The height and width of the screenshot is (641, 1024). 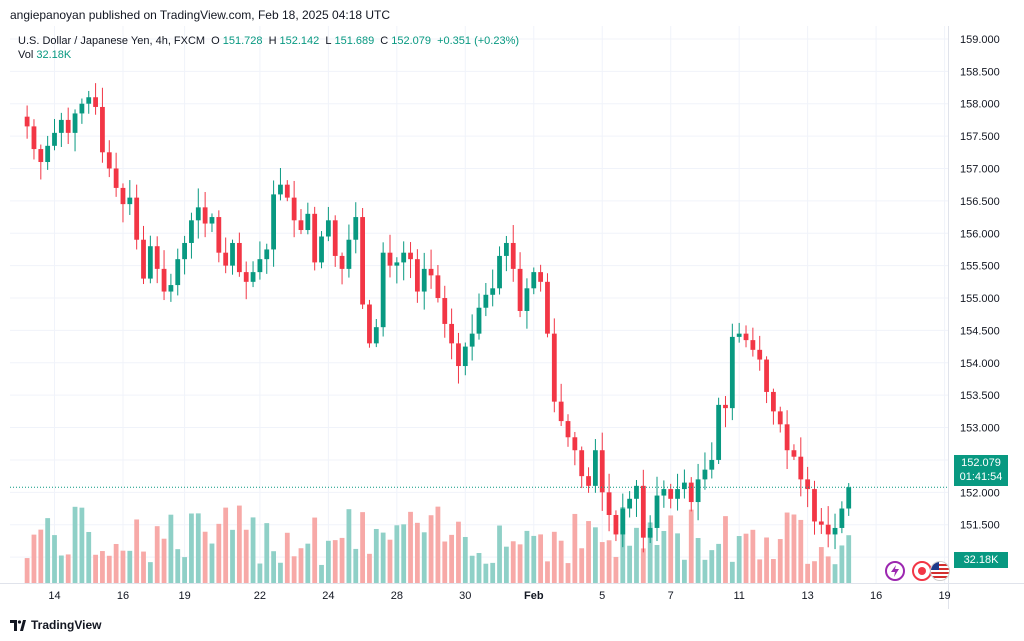 What do you see at coordinates (602, 596) in the screenshot?
I see `time-tick-label: 5` at bounding box center [602, 596].